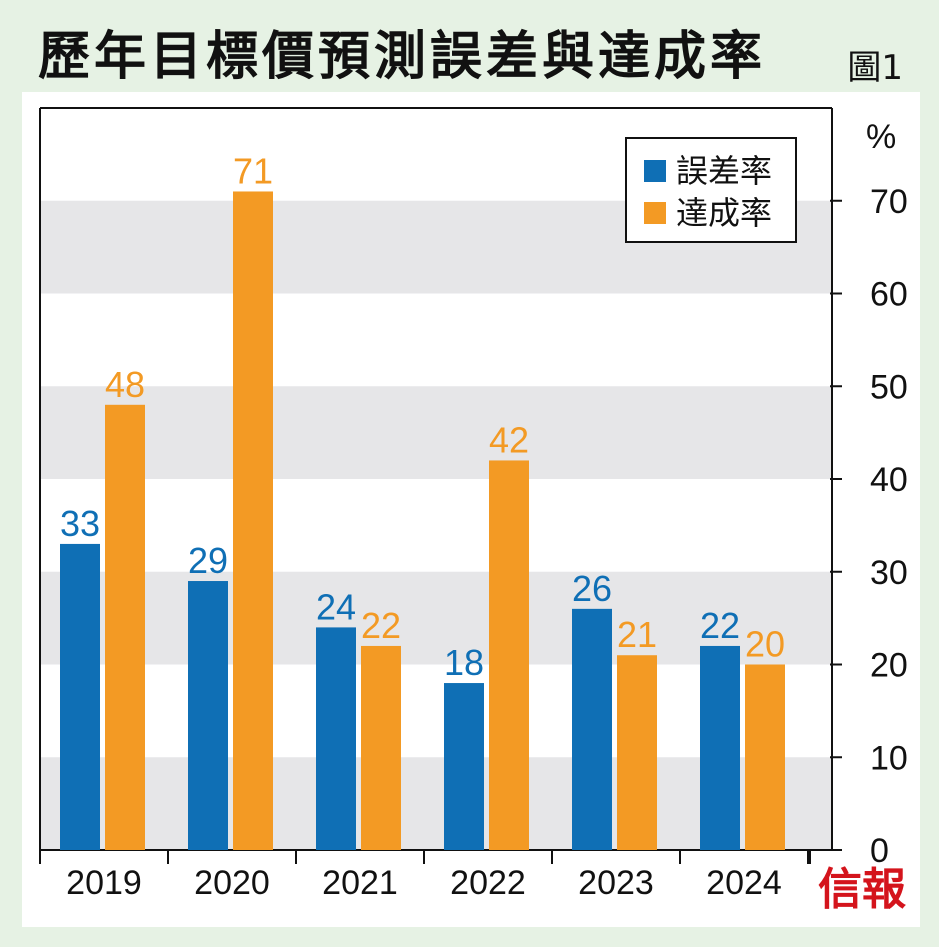 The image size is (939, 947). I want to click on grid-band, so click(436, 432).